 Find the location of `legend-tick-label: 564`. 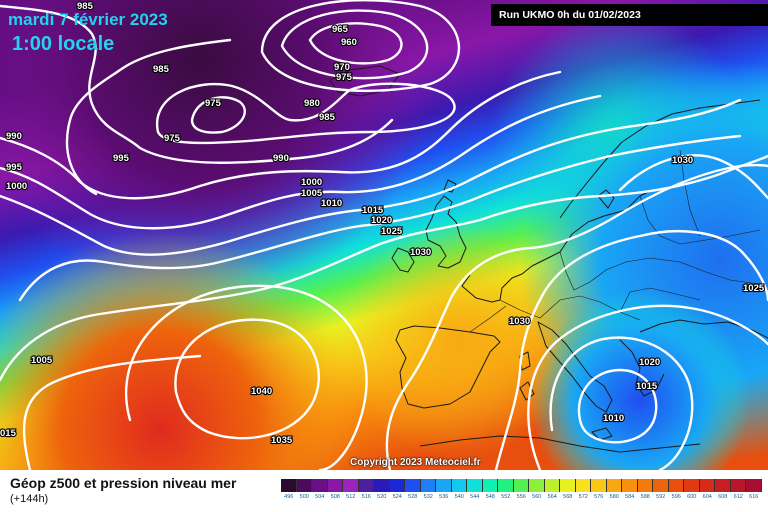

legend-tick-label: 564 is located at coordinates (552, 497).